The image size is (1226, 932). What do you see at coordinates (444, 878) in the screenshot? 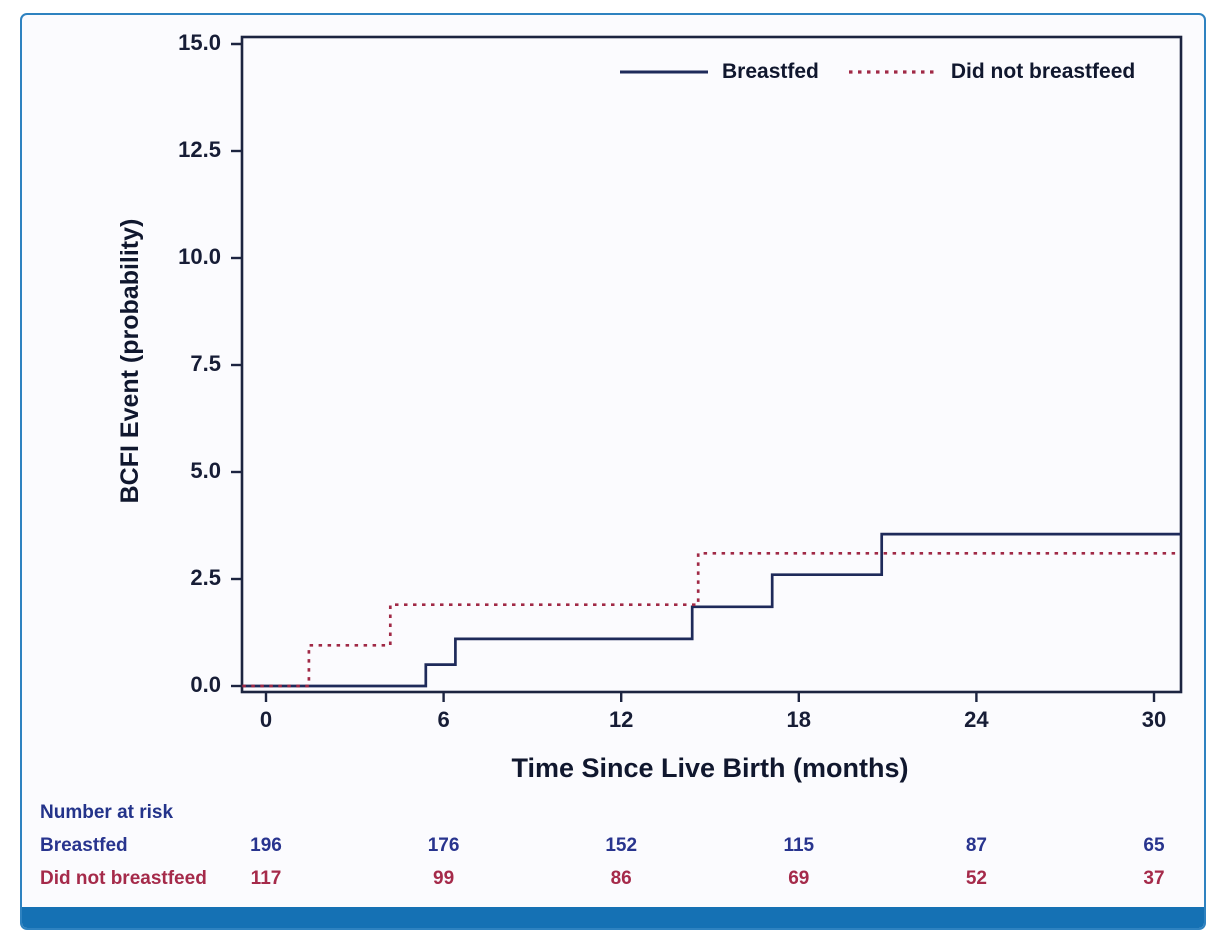
I see `risk-count: 99` at bounding box center [444, 878].